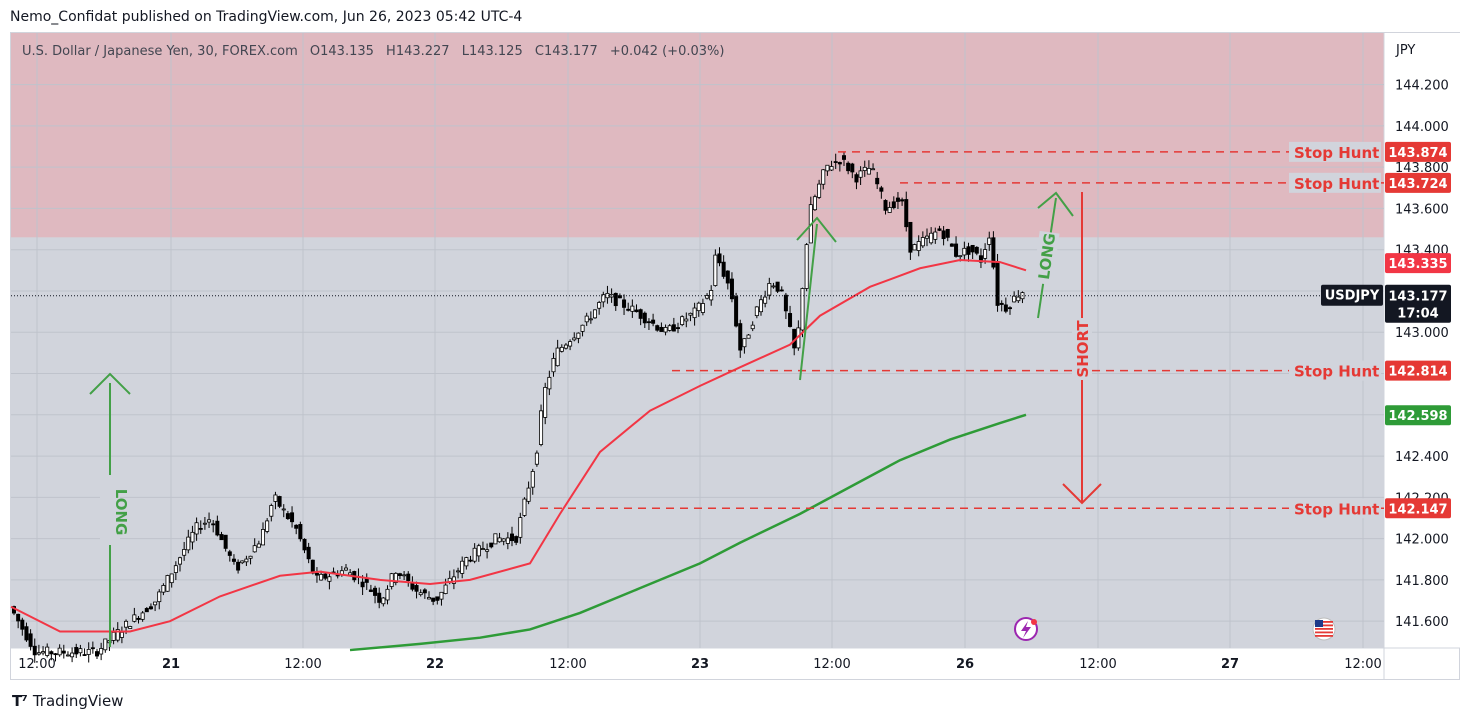 Image resolution: width=1470 pixels, height=723 pixels. What do you see at coordinates (1352, 296) in the screenshot?
I see `symbol-tag-label: USDJPY` at bounding box center [1352, 296].